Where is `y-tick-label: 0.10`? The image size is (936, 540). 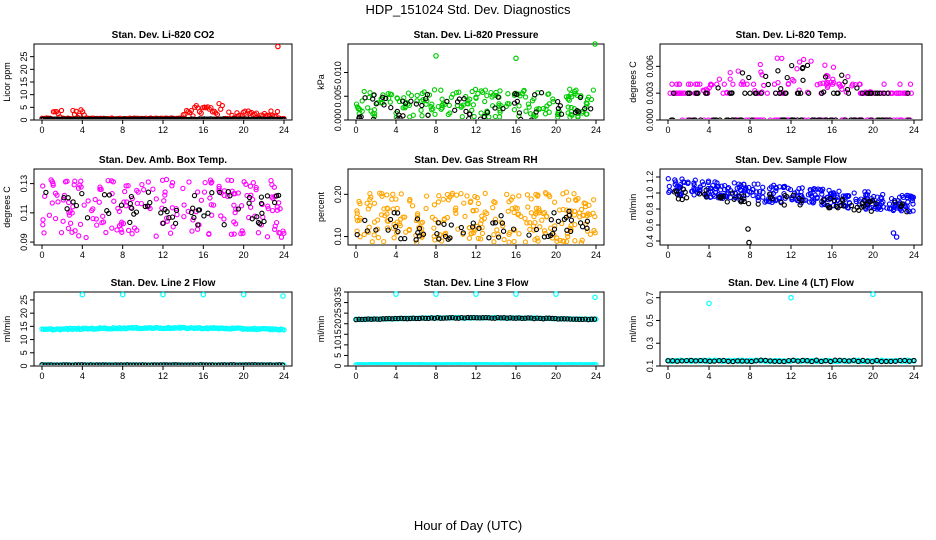 y-tick-label: 0.10 is located at coordinates (338, 237).